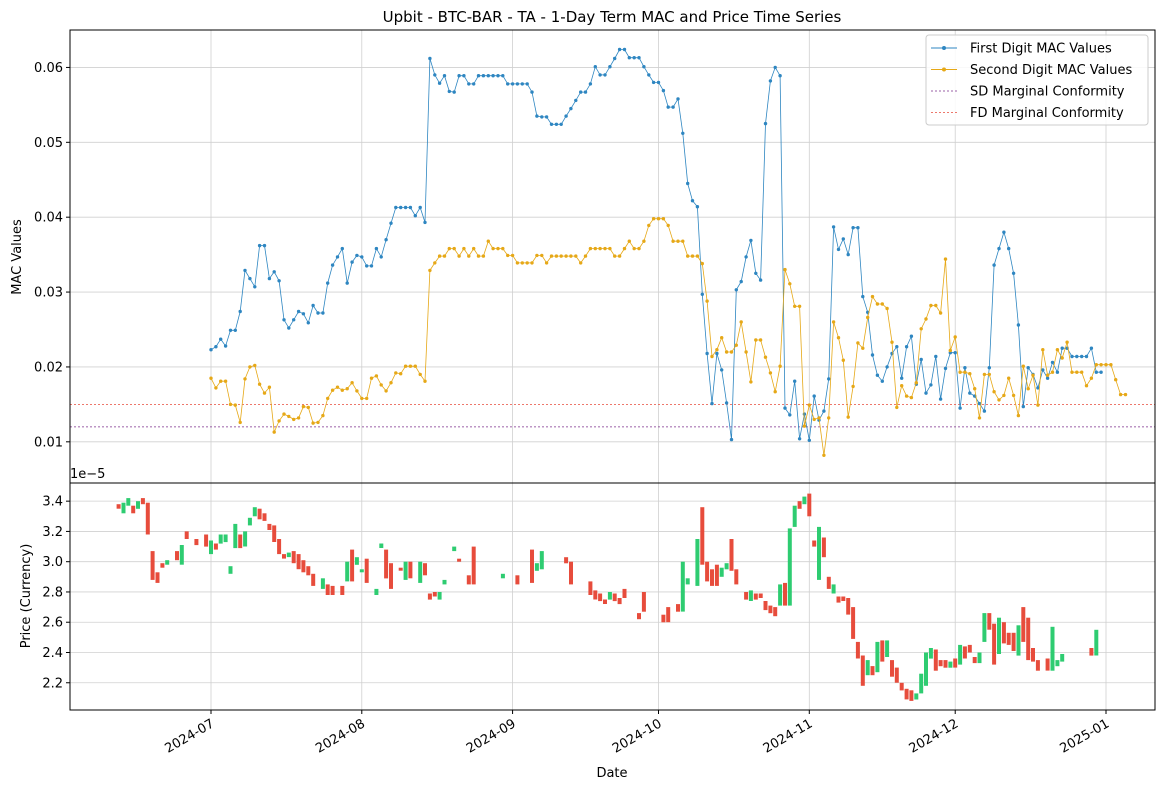 The width and height of the screenshot is (1165, 790). I want to click on x-tick-label: 2024-10, so click(637, 736).